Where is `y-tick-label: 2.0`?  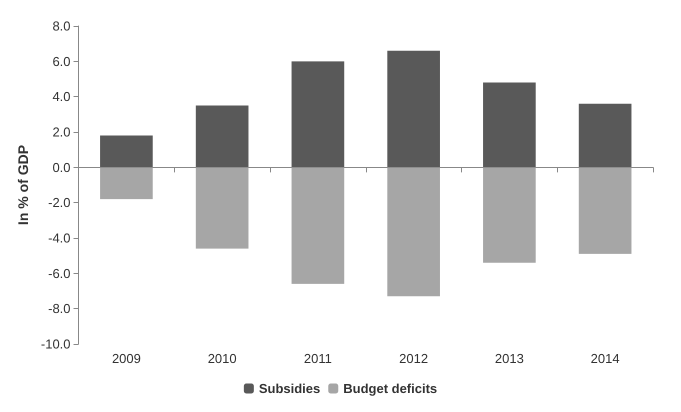
y-tick-label: 2.0 is located at coordinates (61, 132).